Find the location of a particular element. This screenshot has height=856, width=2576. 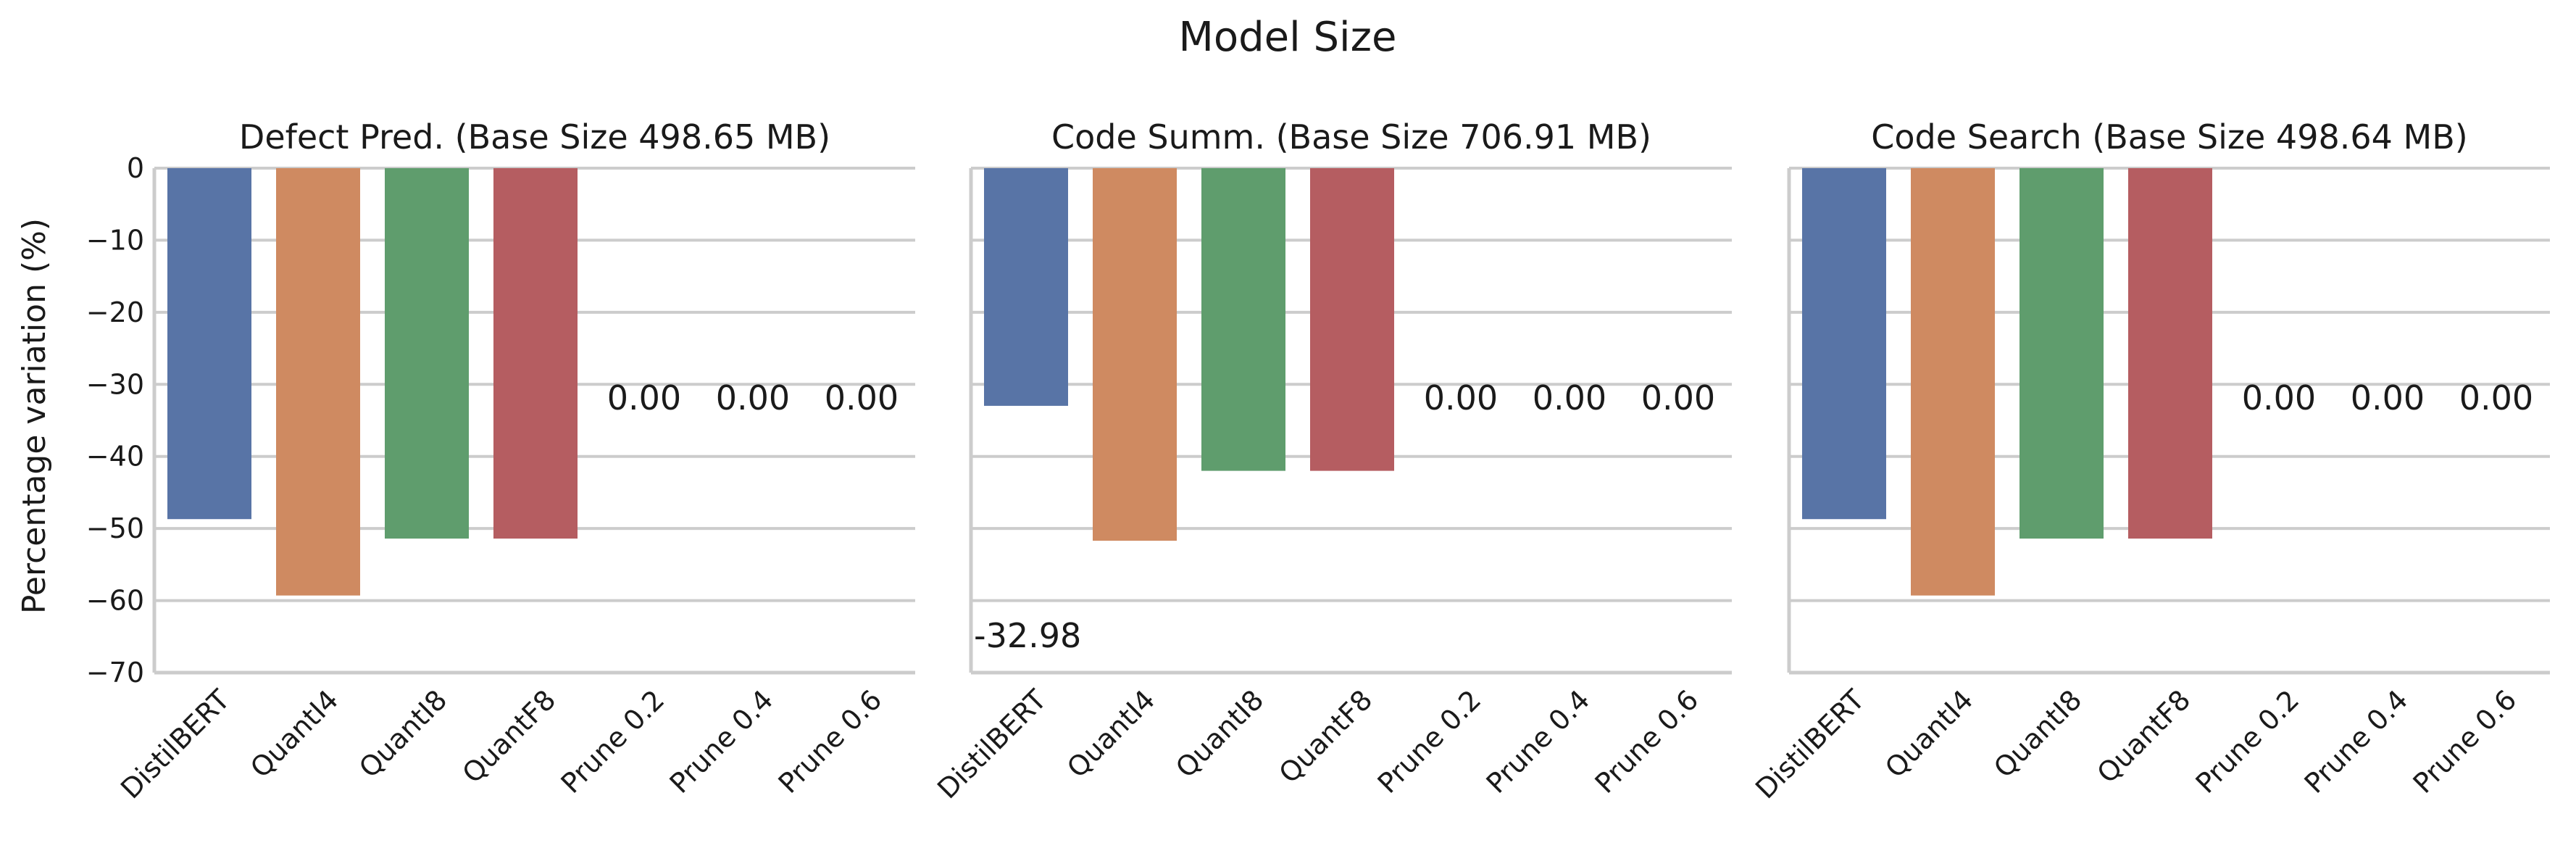

y-tick-label: −30 is located at coordinates (115, 384).